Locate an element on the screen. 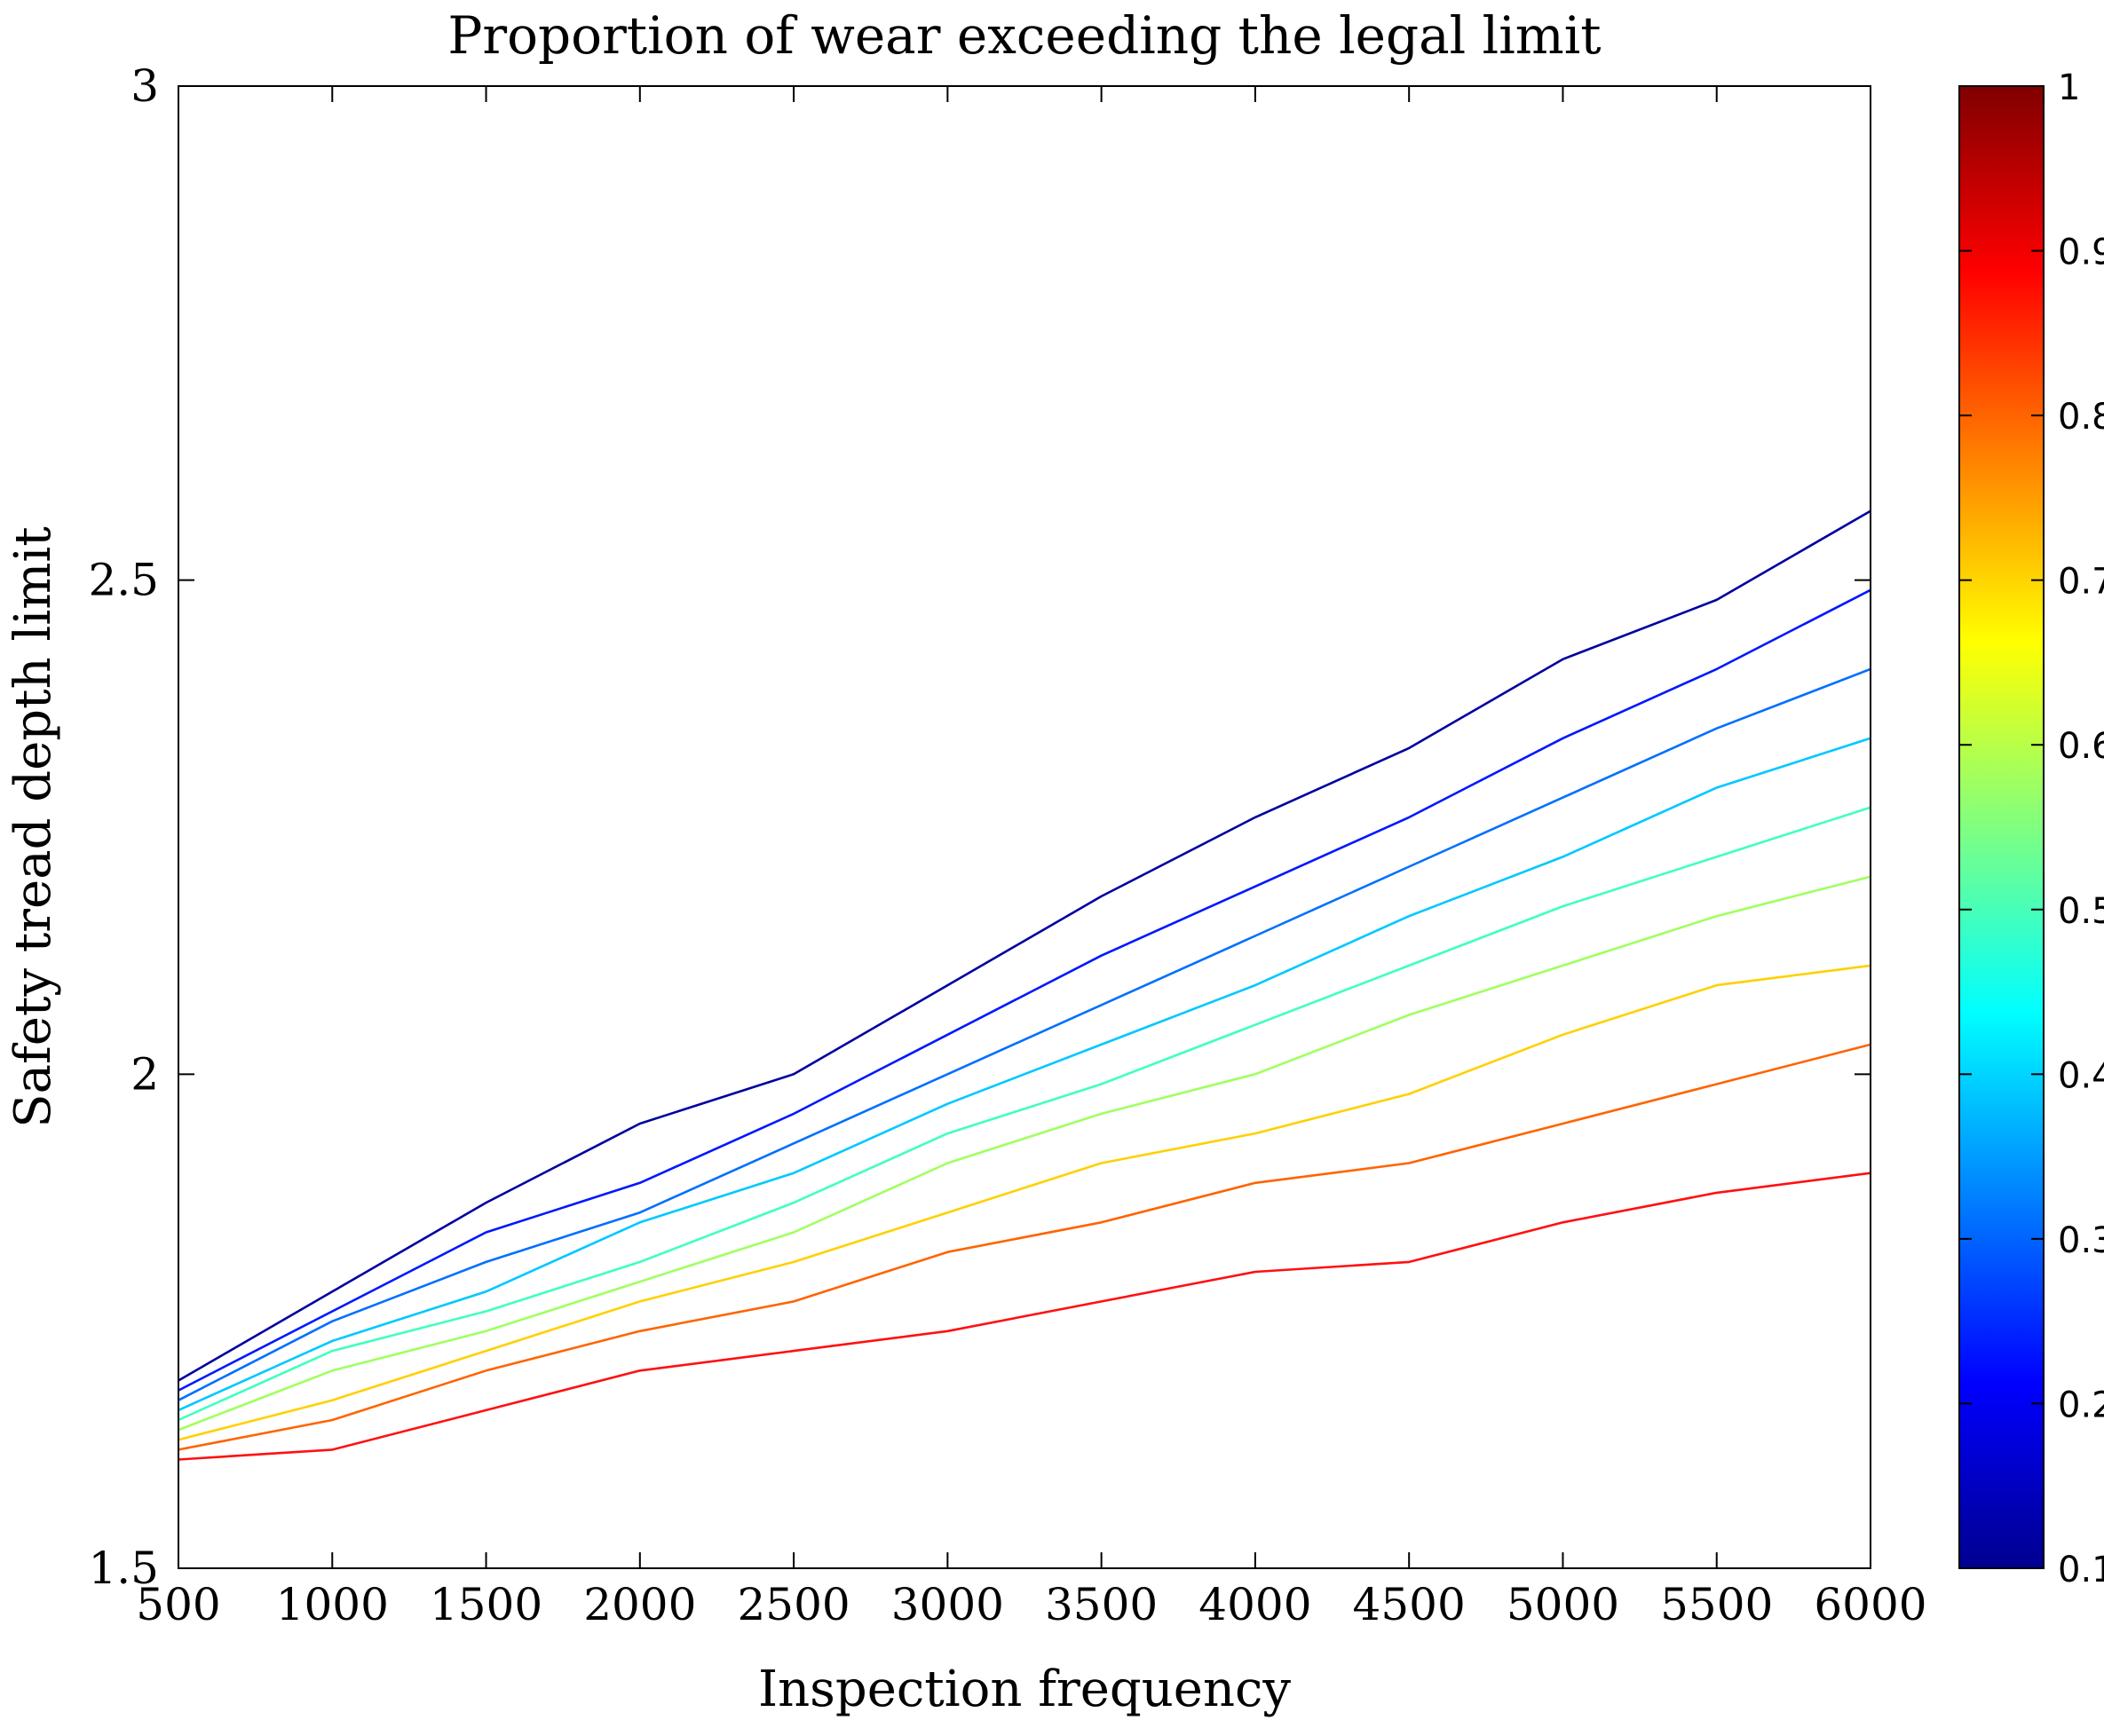 The width and height of the screenshot is (2104, 1736). colorbar-tick-label: 0.6 is located at coordinates (2081, 746).